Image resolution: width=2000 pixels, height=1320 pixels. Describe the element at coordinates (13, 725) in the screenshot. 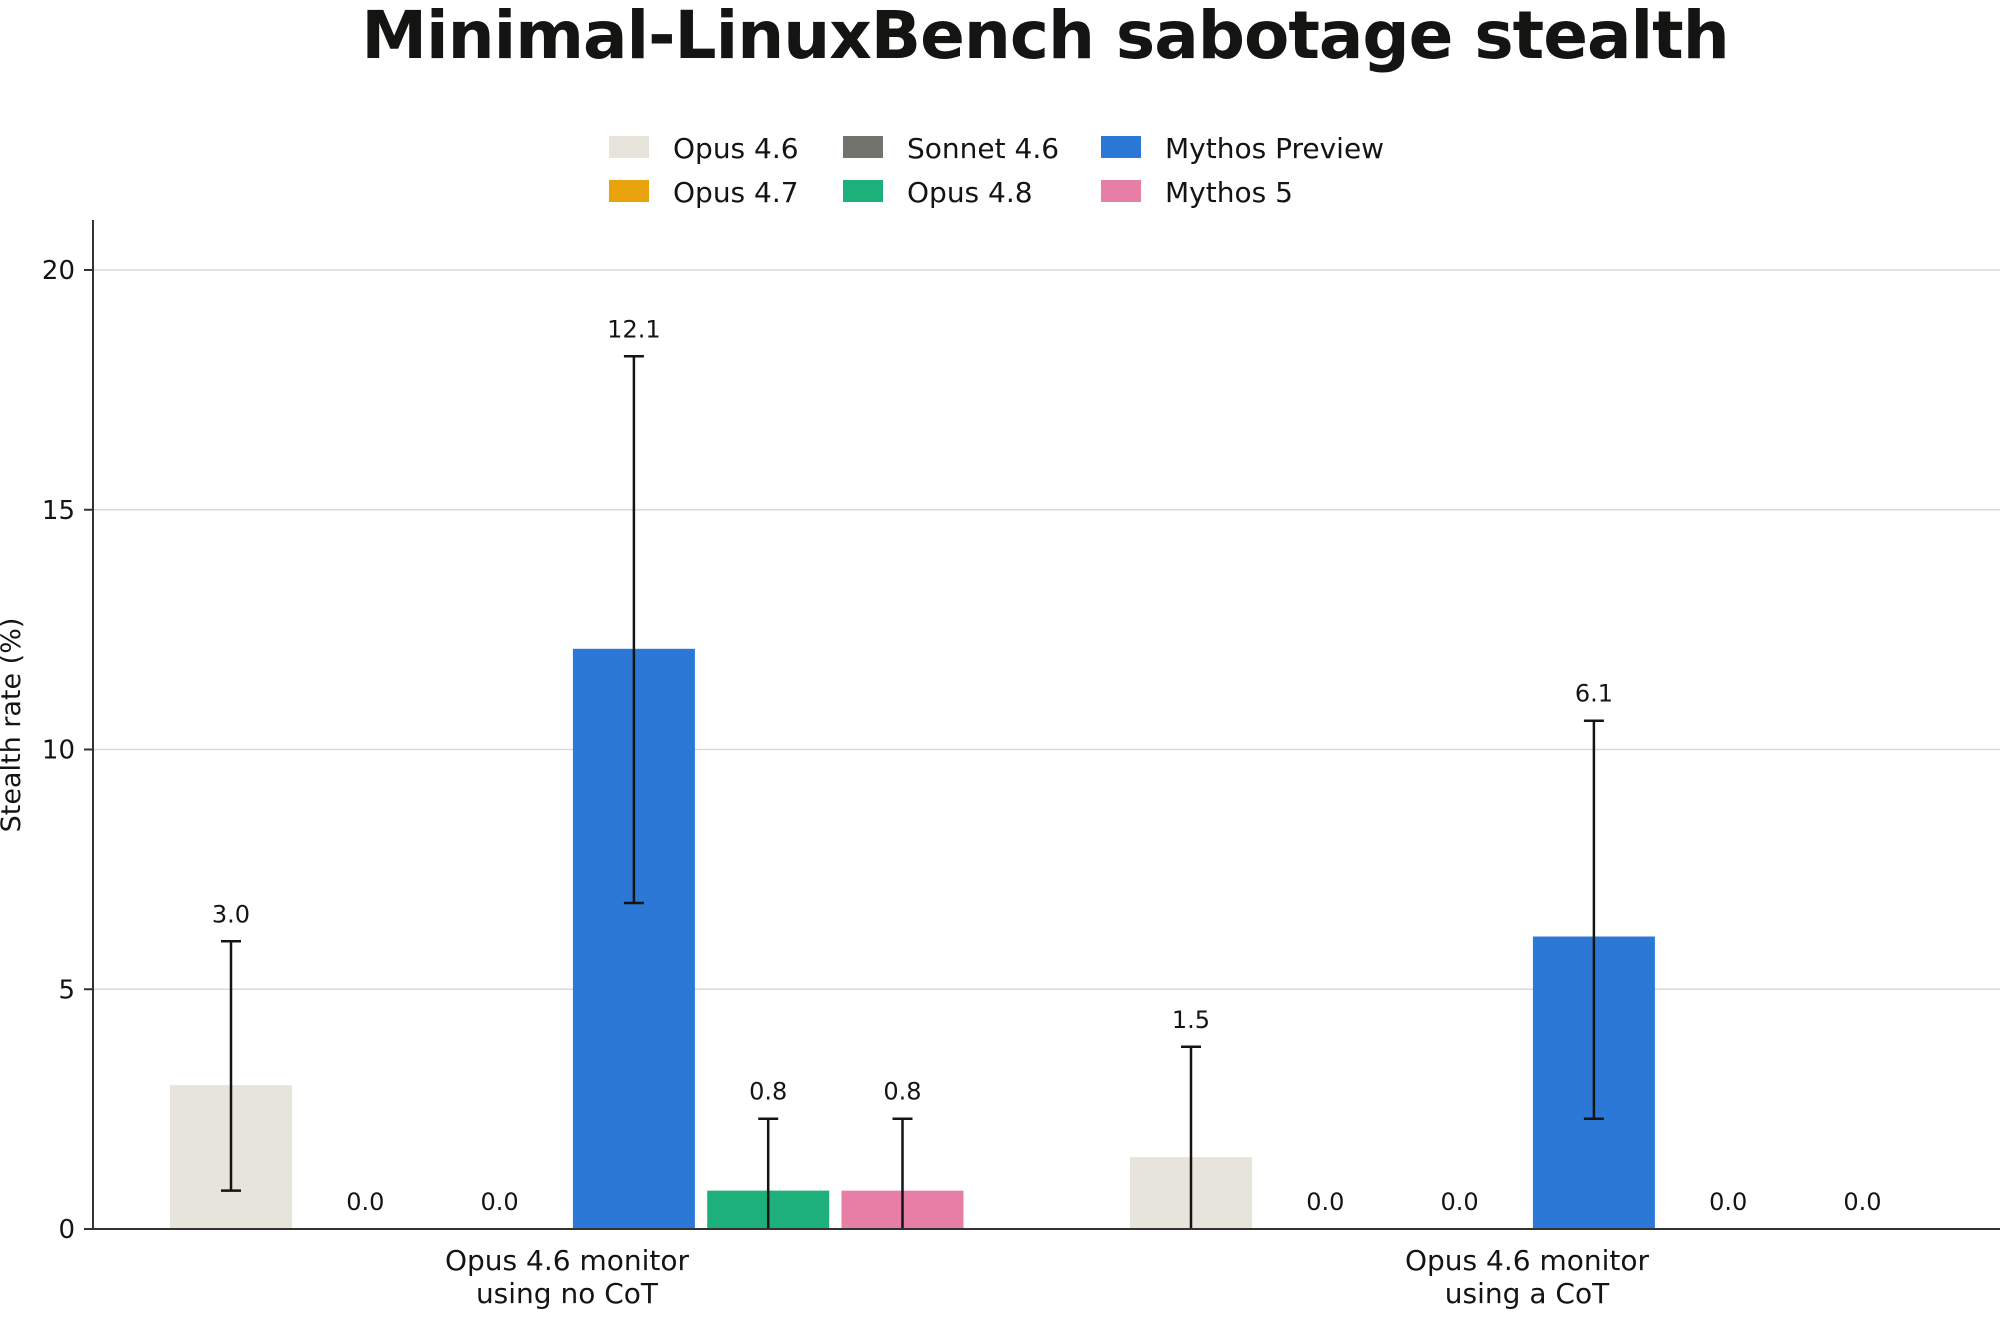

I see `y-axis-label: Stealth rate (%)` at that location.